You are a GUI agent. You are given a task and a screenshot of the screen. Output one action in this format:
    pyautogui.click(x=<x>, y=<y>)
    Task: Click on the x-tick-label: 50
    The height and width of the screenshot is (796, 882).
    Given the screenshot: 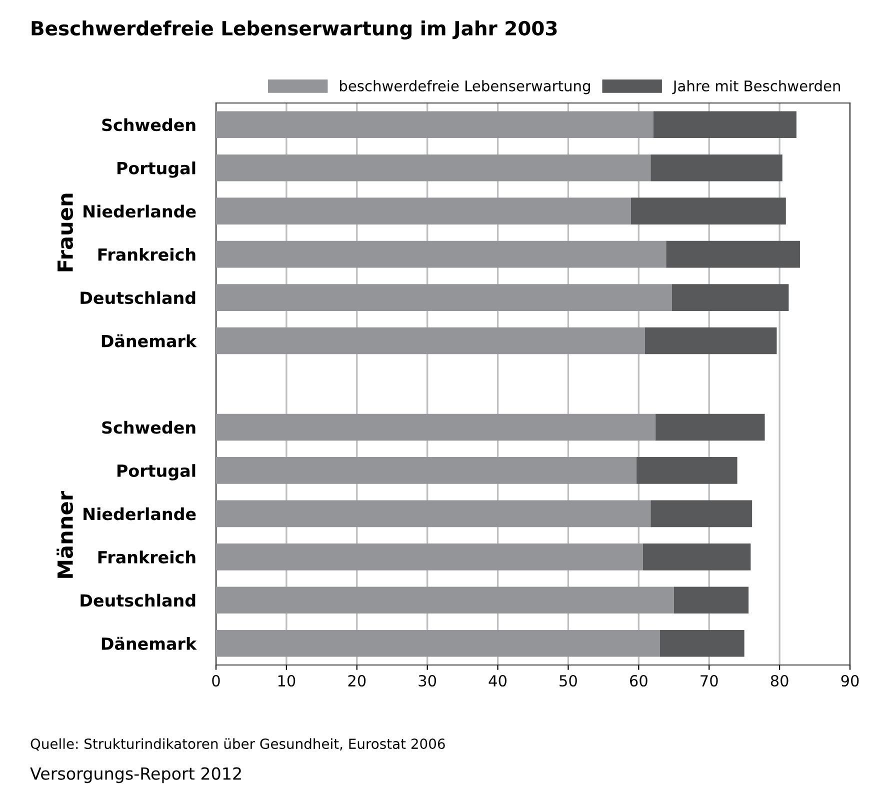 What is the action you would take?
    pyautogui.click(x=568, y=680)
    